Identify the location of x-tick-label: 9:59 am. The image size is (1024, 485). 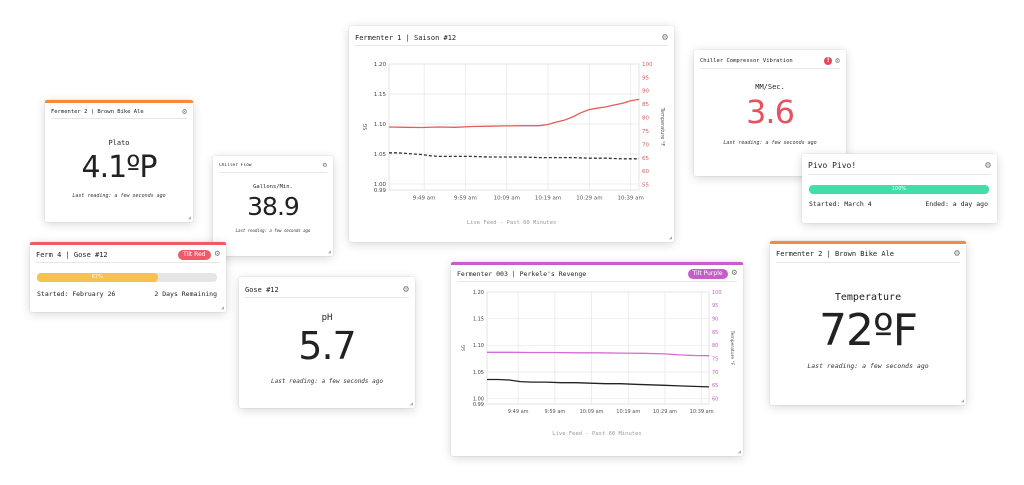
(555, 412).